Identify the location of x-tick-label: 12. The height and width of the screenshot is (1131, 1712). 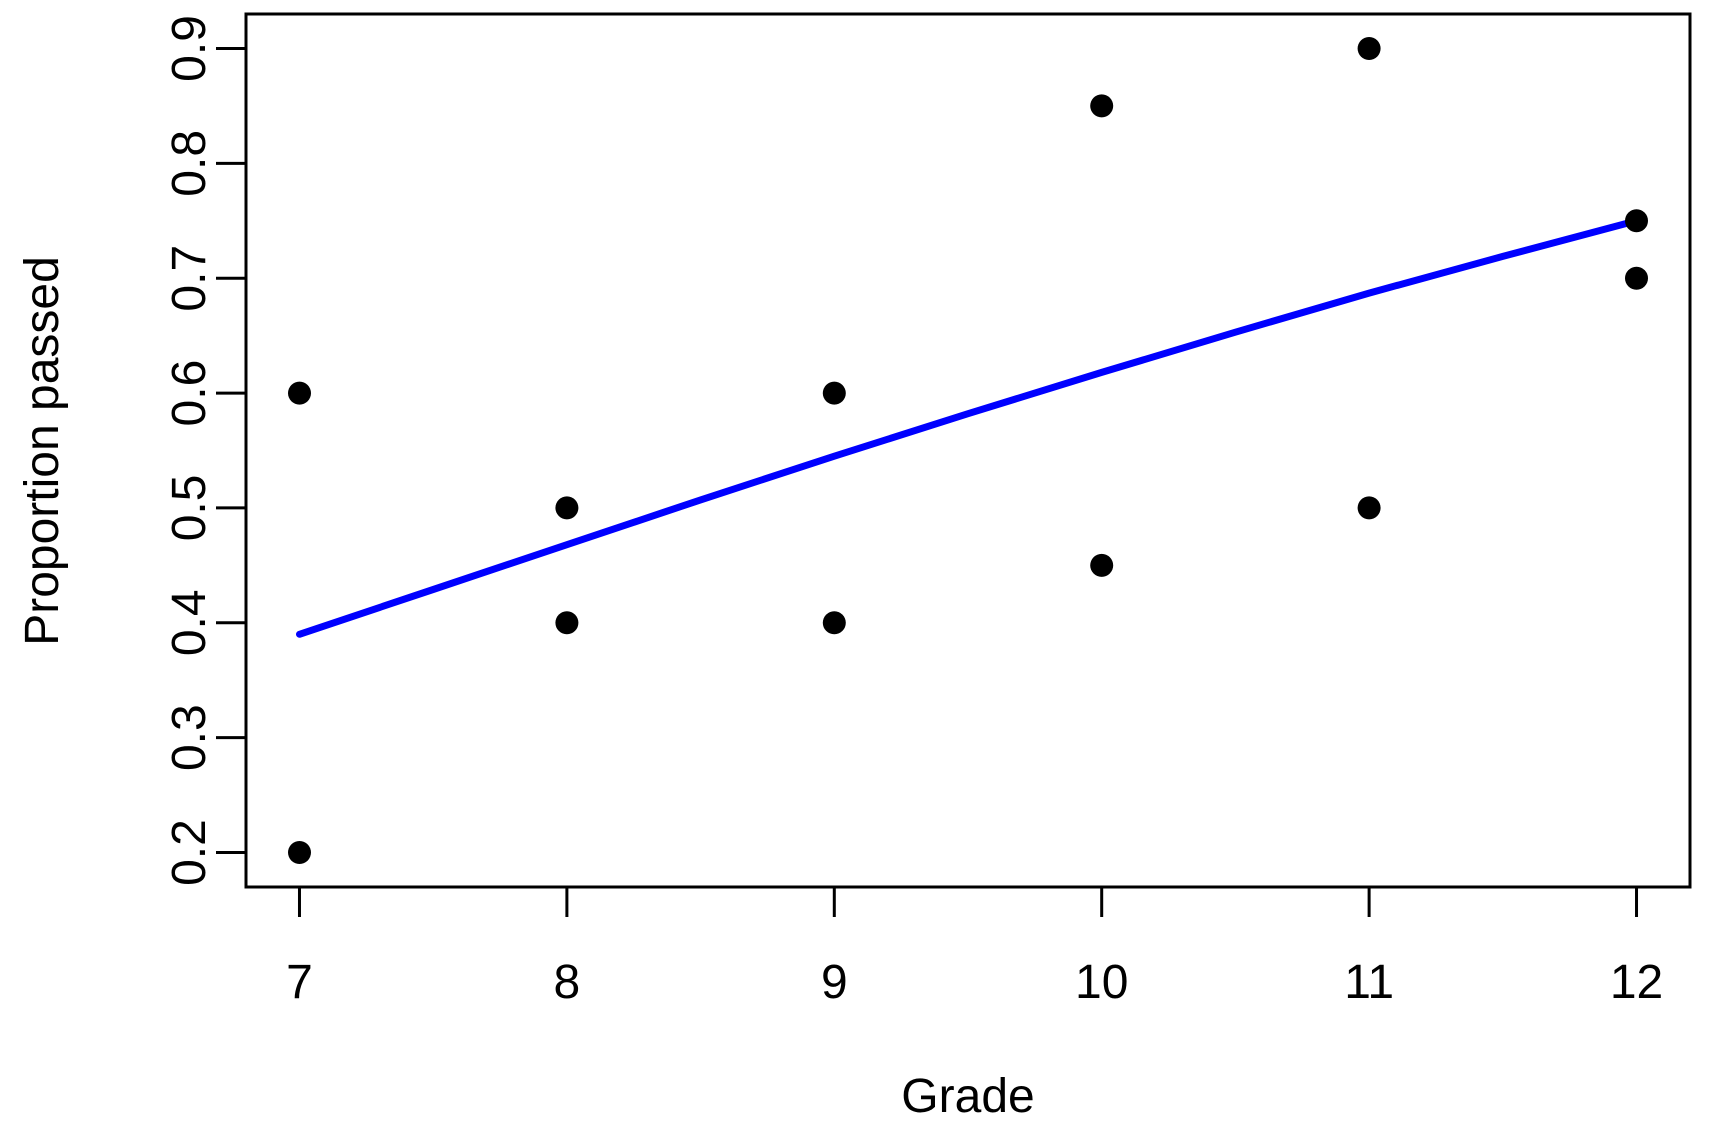
(1636, 982).